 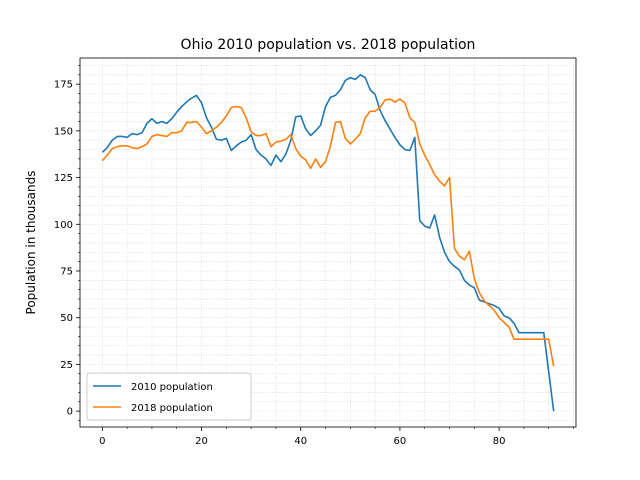 What do you see at coordinates (300, 441) in the screenshot?
I see `x-tick-label: 40` at bounding box center [300, 441].